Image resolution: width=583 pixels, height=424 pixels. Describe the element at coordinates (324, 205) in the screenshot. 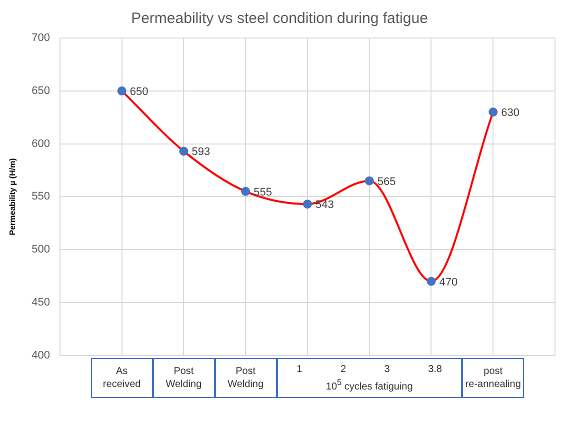

I see `data-label: 543` at that location.